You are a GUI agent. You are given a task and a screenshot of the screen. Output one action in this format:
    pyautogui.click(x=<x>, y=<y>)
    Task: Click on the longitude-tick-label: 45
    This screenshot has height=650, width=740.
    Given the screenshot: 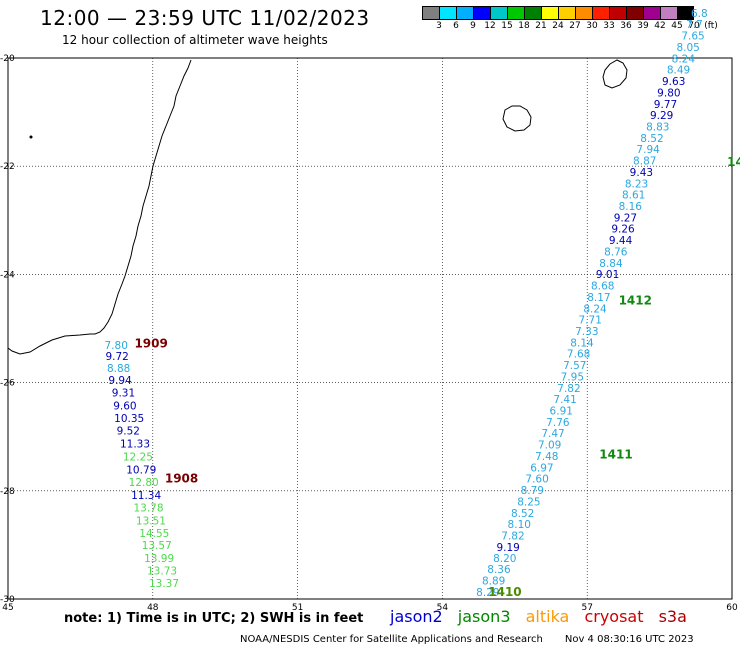 What is the action you would take?
    pyautogui.click(x=7, y=608)
    